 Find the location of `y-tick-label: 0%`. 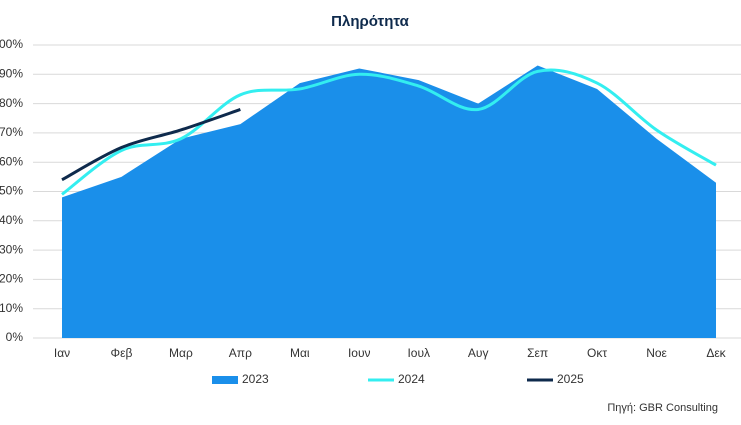

y-tick-label: 0% is located at coordinates (15, 337).